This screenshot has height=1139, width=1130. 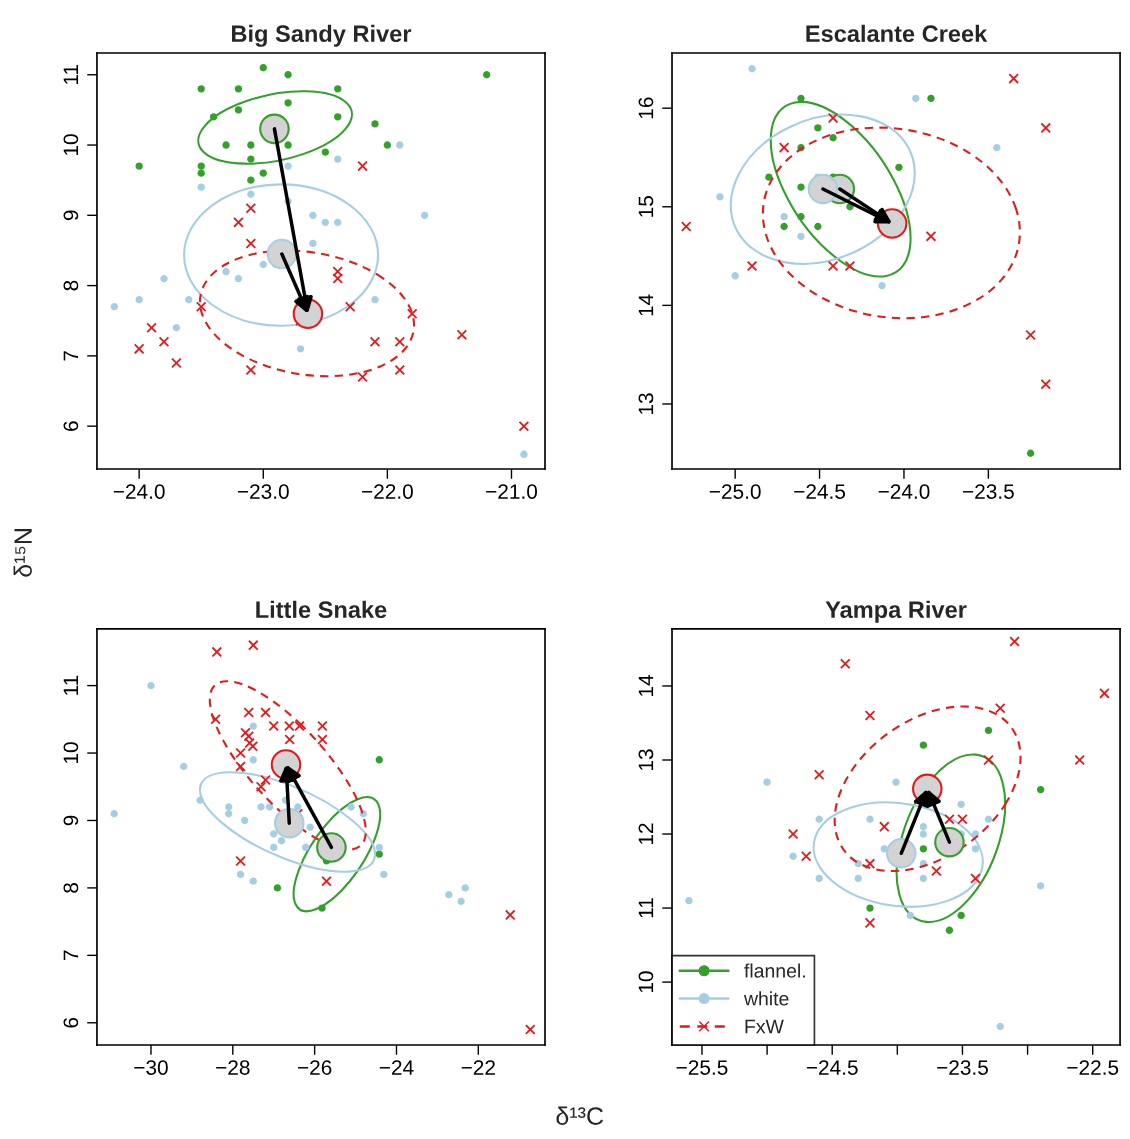 I want to click on x-tick-label: −26, so click(x=314, y=1067).